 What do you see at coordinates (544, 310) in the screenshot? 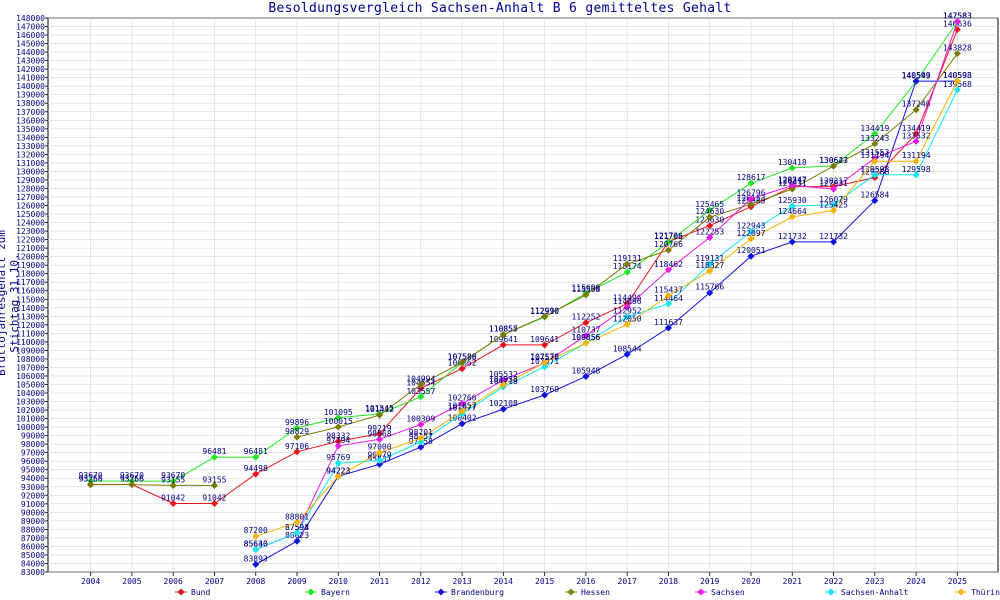
I see `data-label-hessen: 112990` at bounding box center [544, 310].